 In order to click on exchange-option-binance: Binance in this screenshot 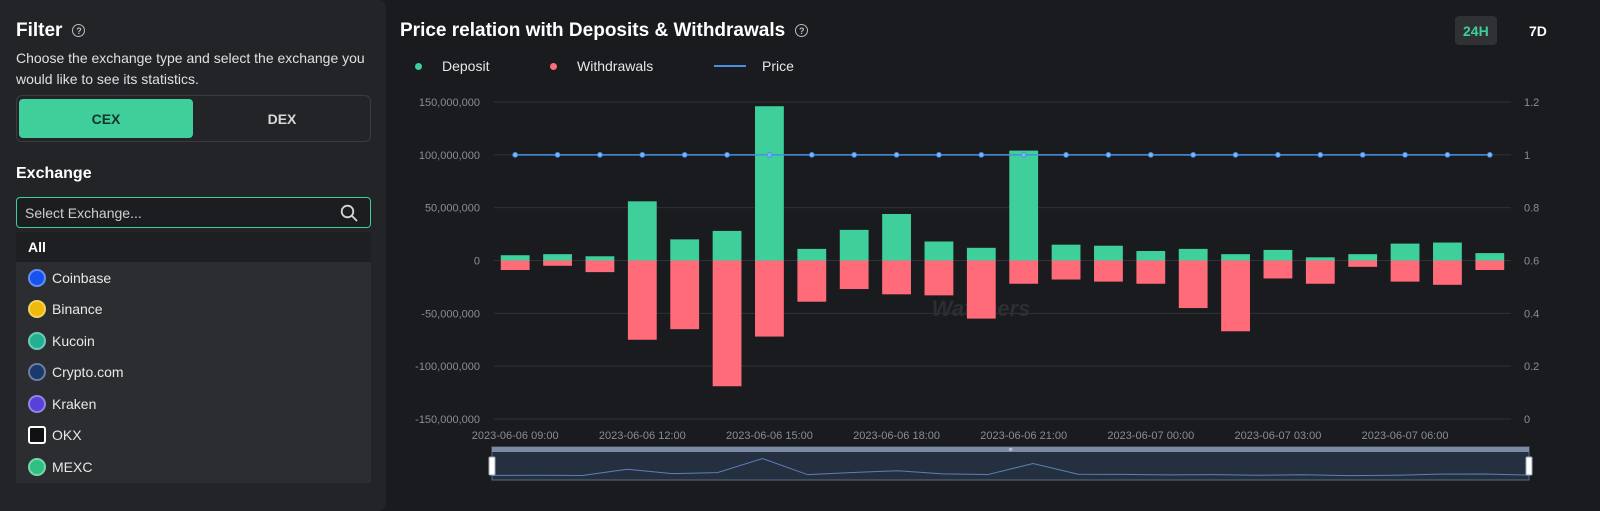, I will do `click(193, 310)`.